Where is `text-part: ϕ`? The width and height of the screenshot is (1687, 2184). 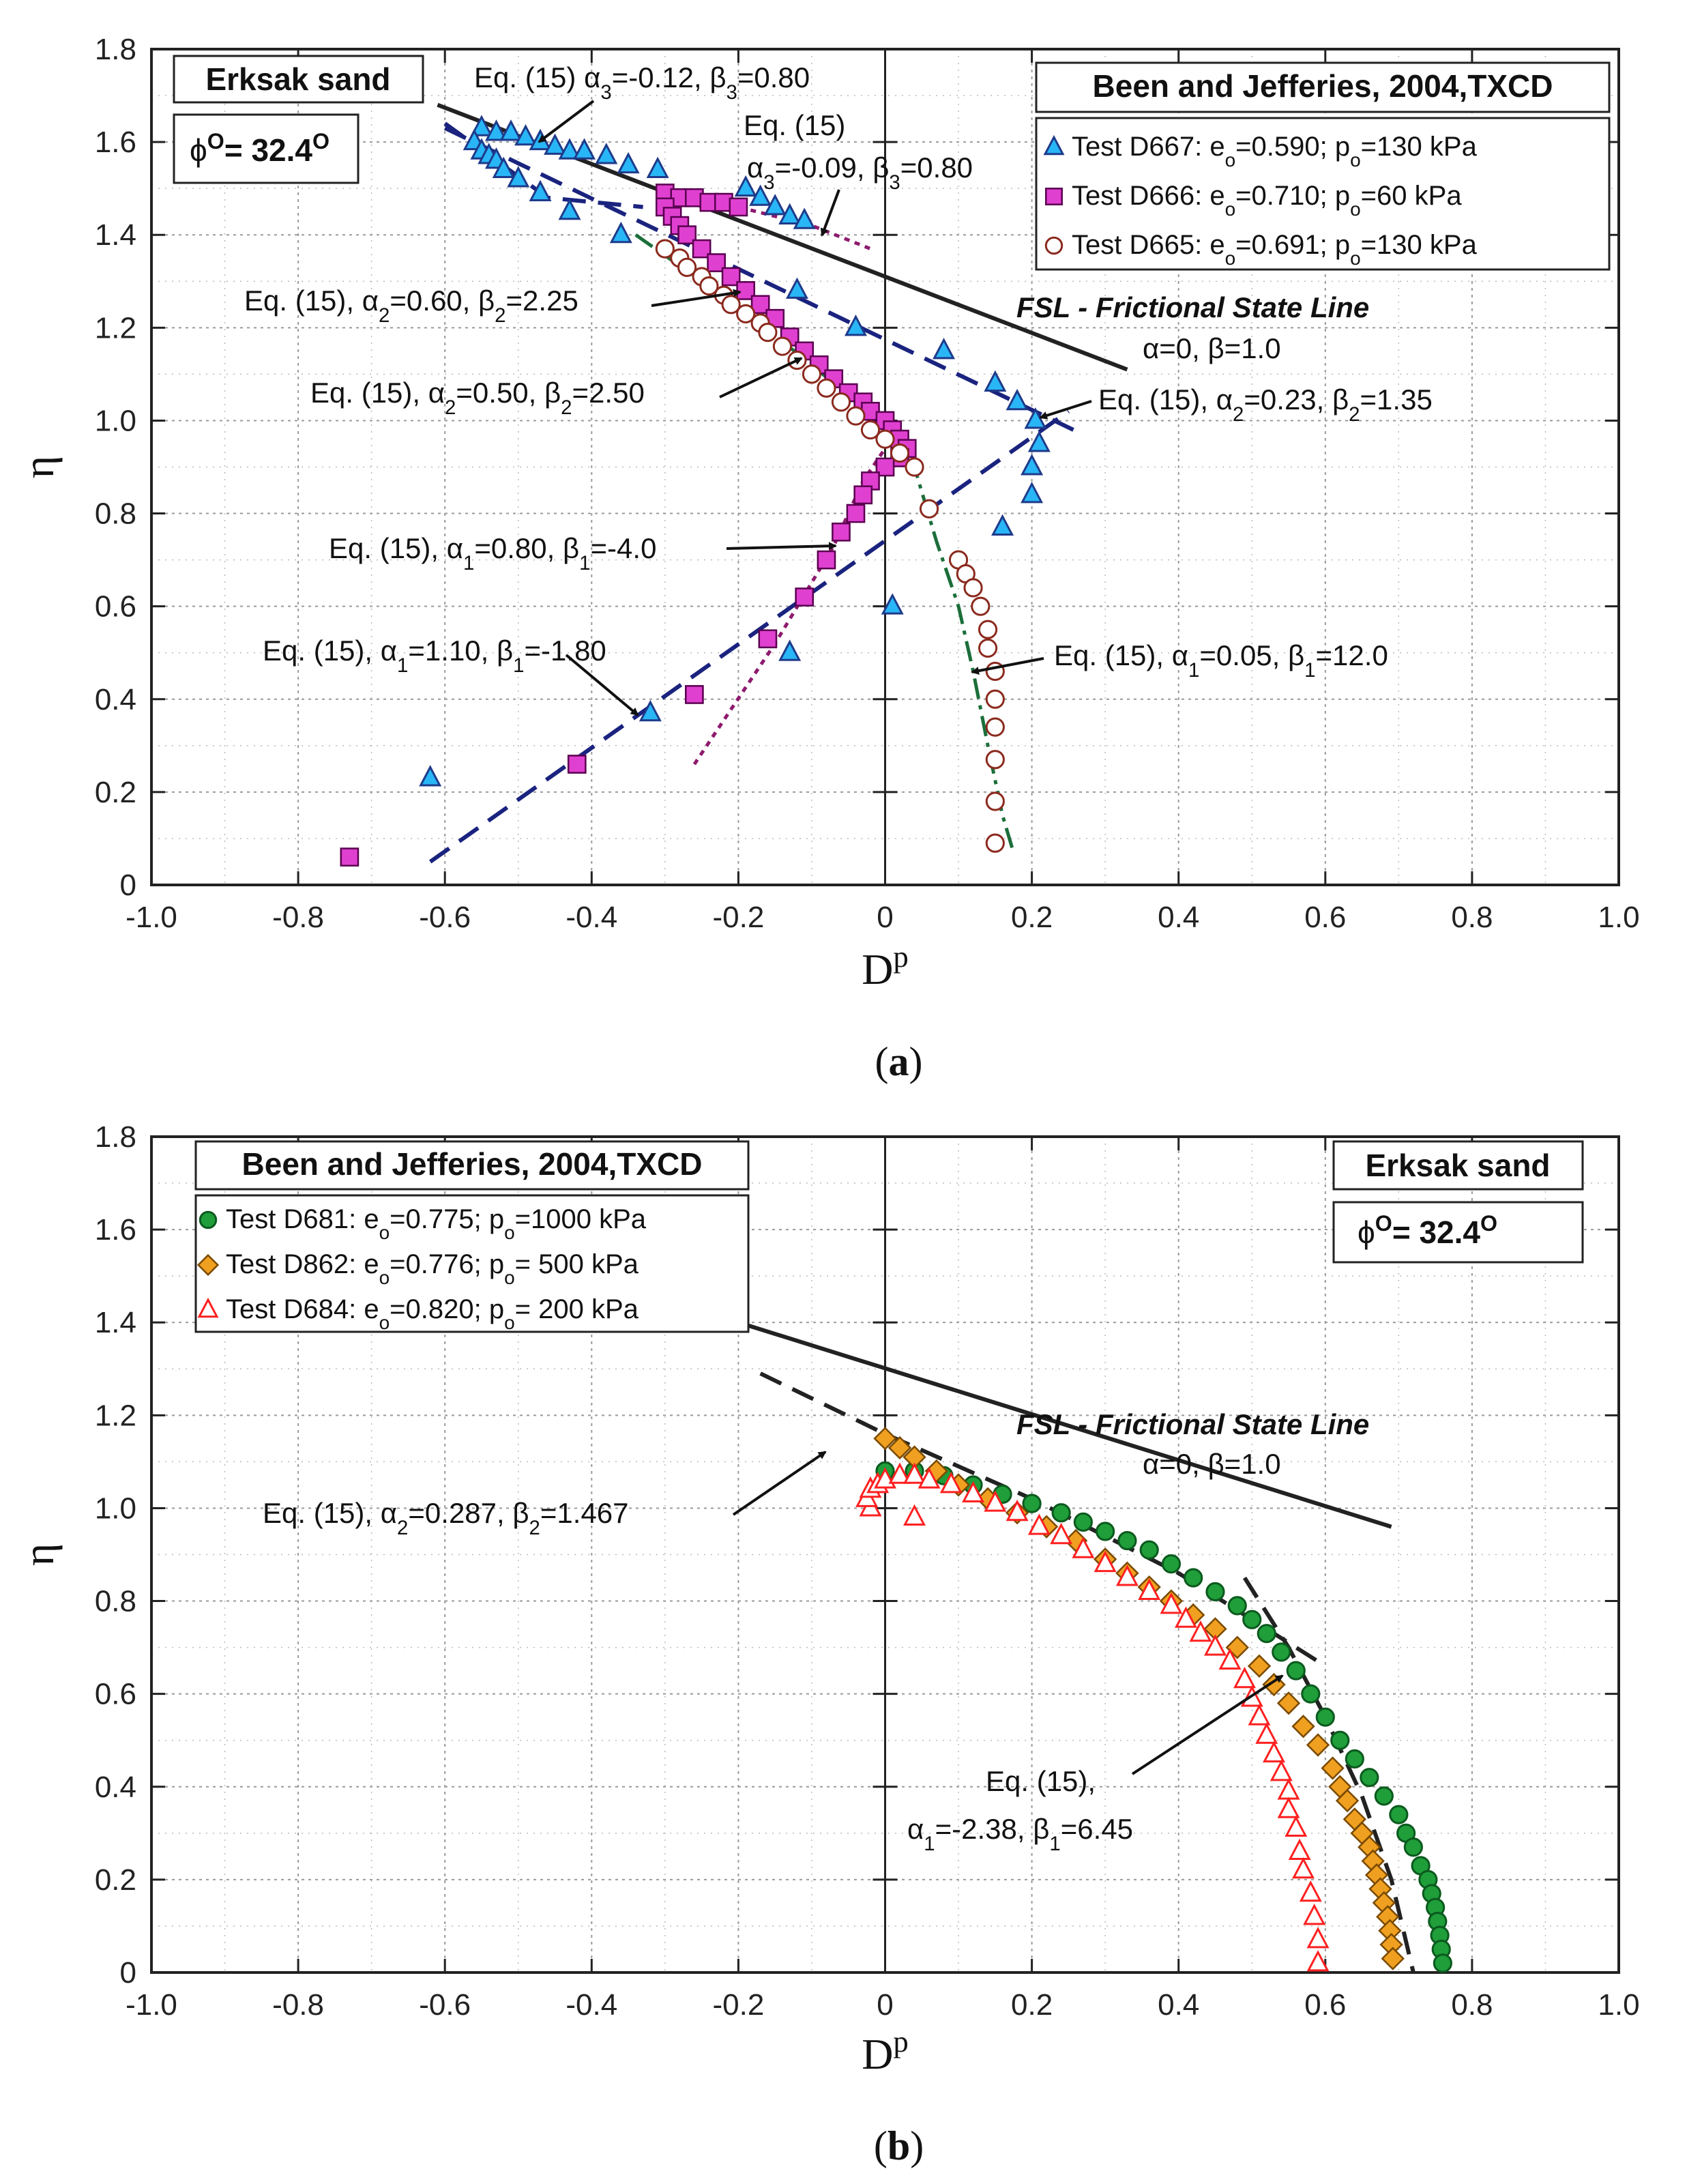 text-part: ϕ is located at coordinates (1366, 1232).